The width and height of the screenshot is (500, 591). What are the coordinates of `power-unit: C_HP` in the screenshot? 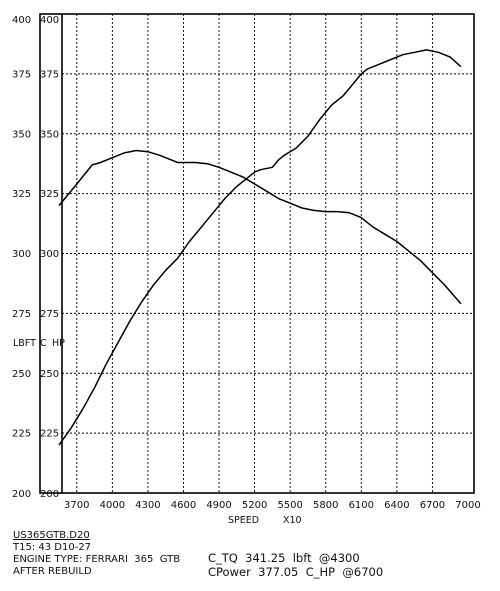 It's located at (320, 572).